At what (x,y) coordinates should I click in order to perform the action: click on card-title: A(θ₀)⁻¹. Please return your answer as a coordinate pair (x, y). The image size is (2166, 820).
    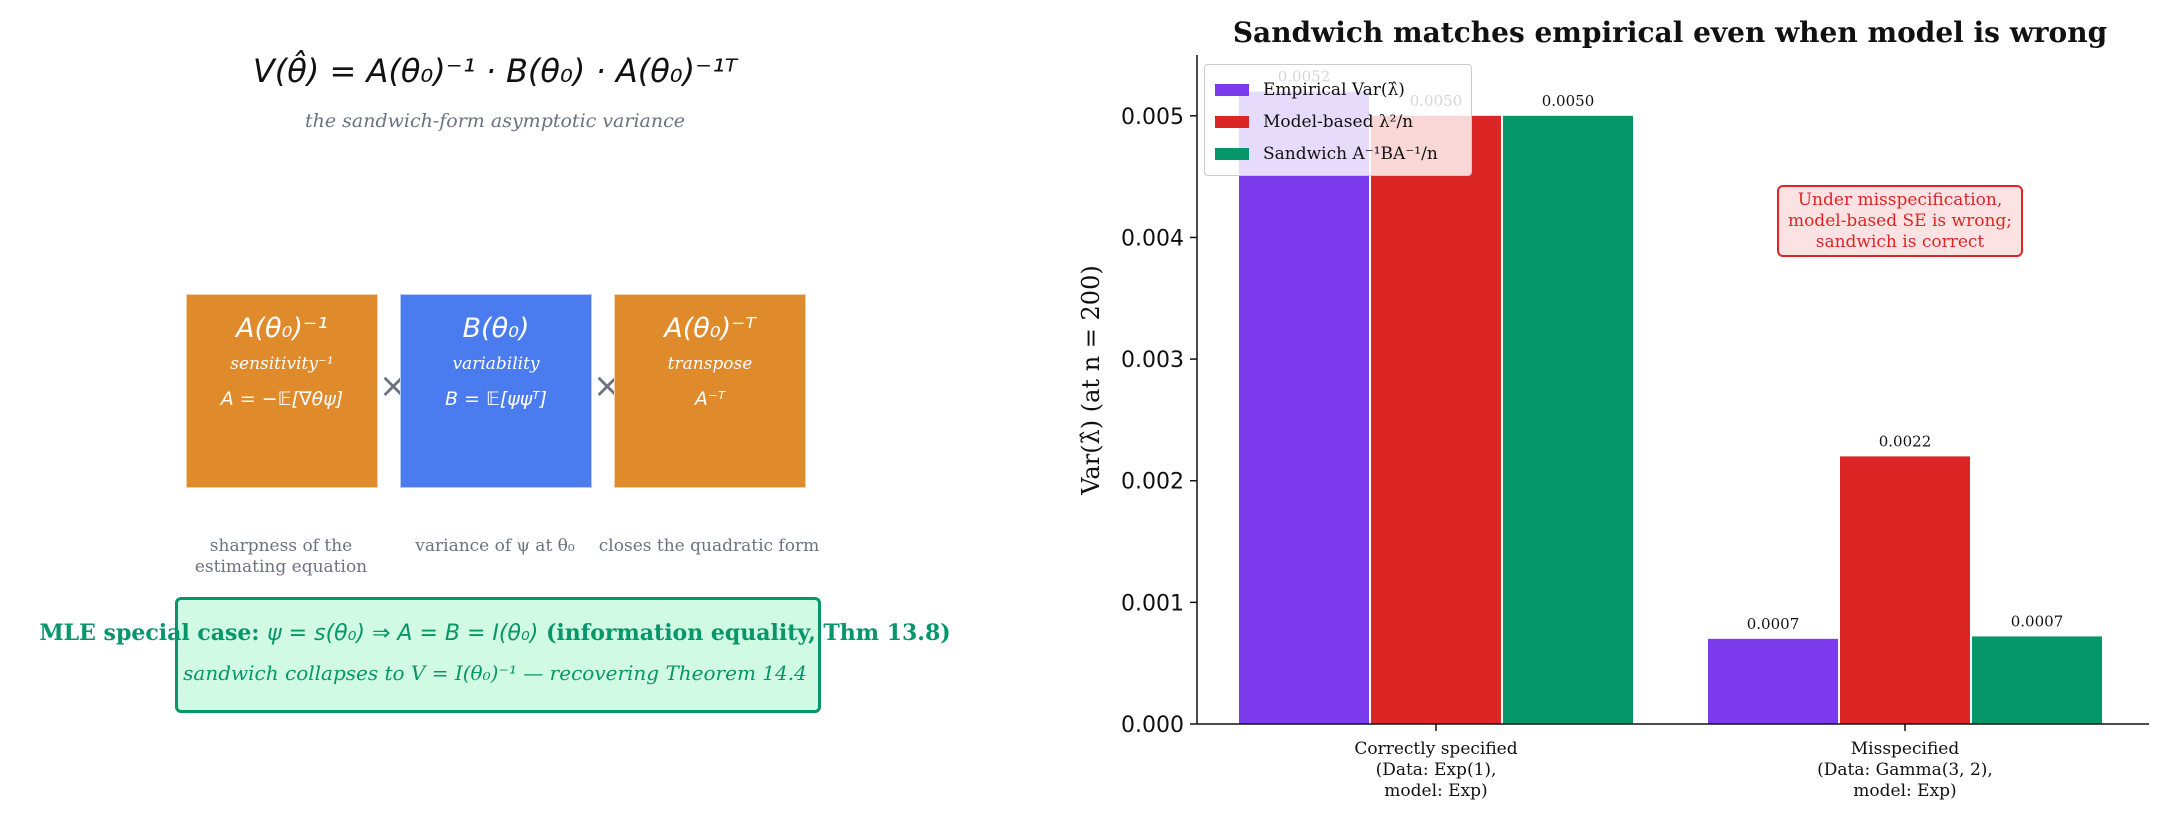
    Looking at the image, I should click on (282, 328).